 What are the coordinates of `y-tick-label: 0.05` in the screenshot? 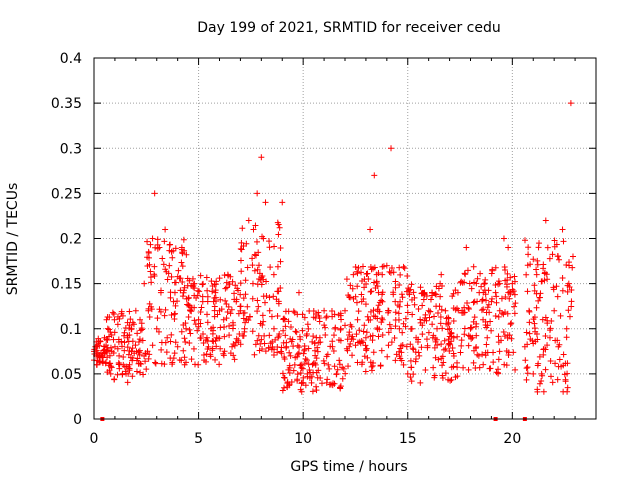 It's located at (66, 375).